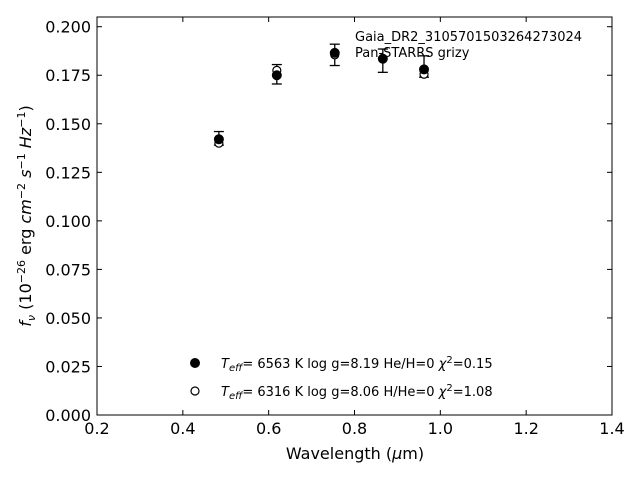 Image resolution: width=640 pixels, height=480 pixels. What do you see at coordinates (321, 97) in the screenshot?
I see `data-markers` at bounding box center [321, 97].